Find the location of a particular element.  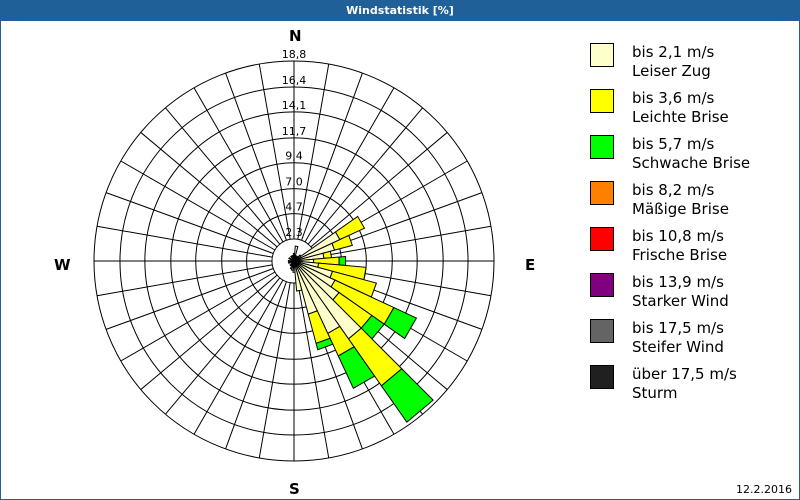

svg-text: 14,1 is located at coordinates (294, 105).